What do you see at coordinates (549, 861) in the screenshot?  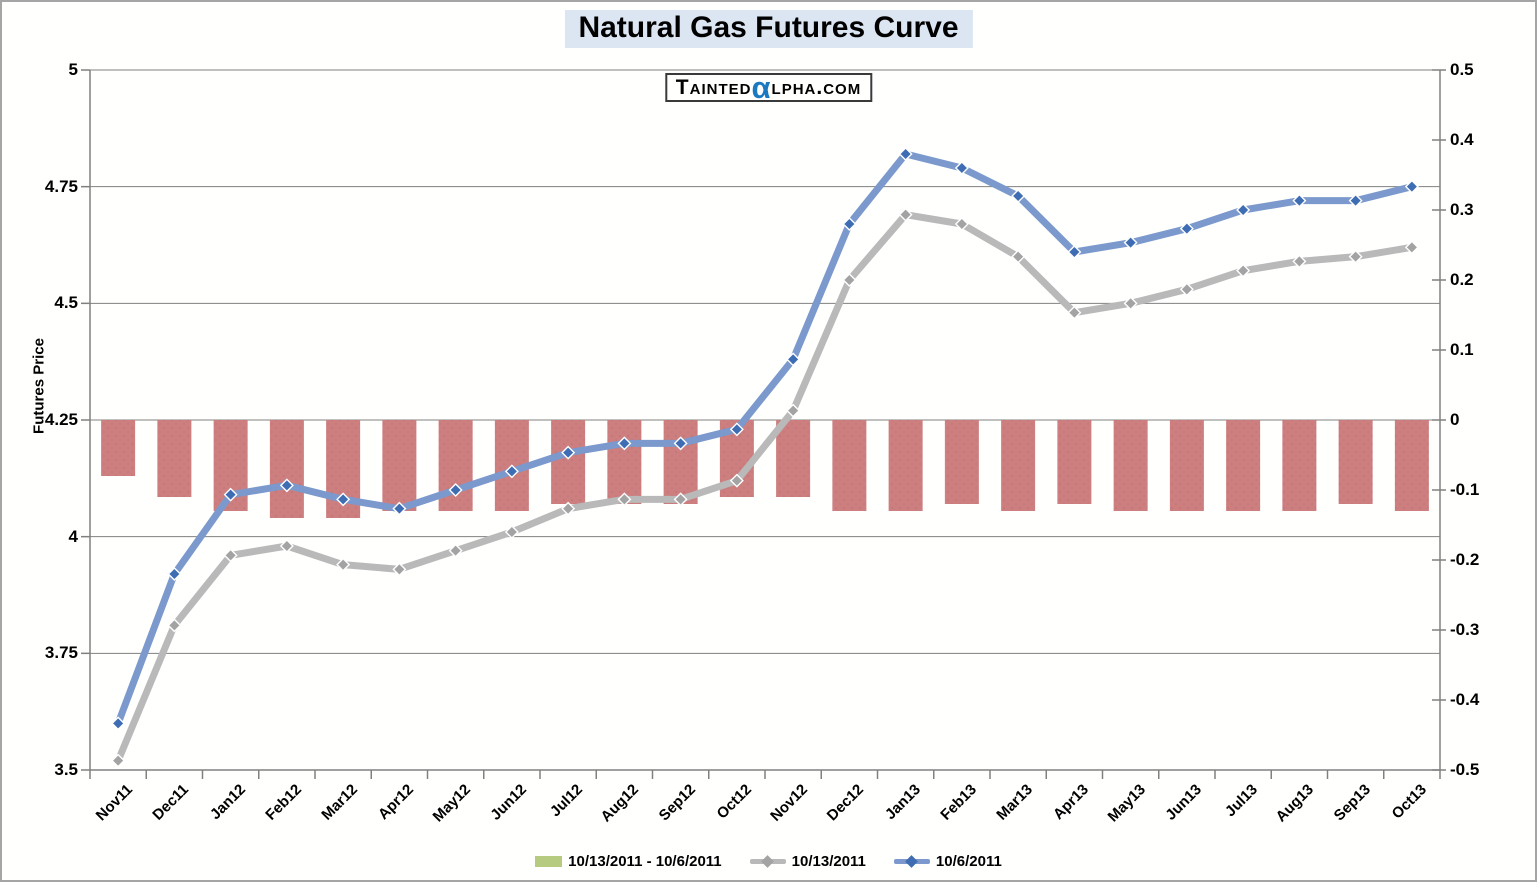 I see `legend-swatch-icon` at bounding box center [549, 861].